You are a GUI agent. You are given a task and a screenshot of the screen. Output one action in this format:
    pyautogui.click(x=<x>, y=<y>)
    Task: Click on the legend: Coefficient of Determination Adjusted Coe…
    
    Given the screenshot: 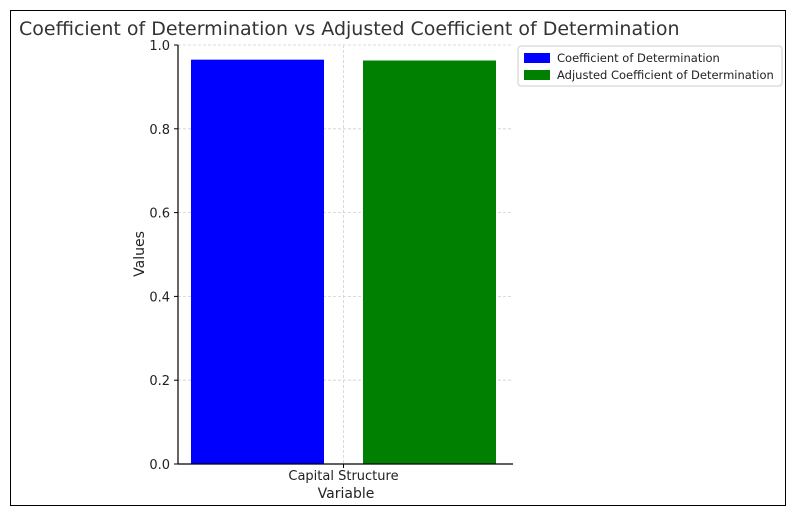 What is the action you would take?
    pyautogui.click(x=650, y=66)
    